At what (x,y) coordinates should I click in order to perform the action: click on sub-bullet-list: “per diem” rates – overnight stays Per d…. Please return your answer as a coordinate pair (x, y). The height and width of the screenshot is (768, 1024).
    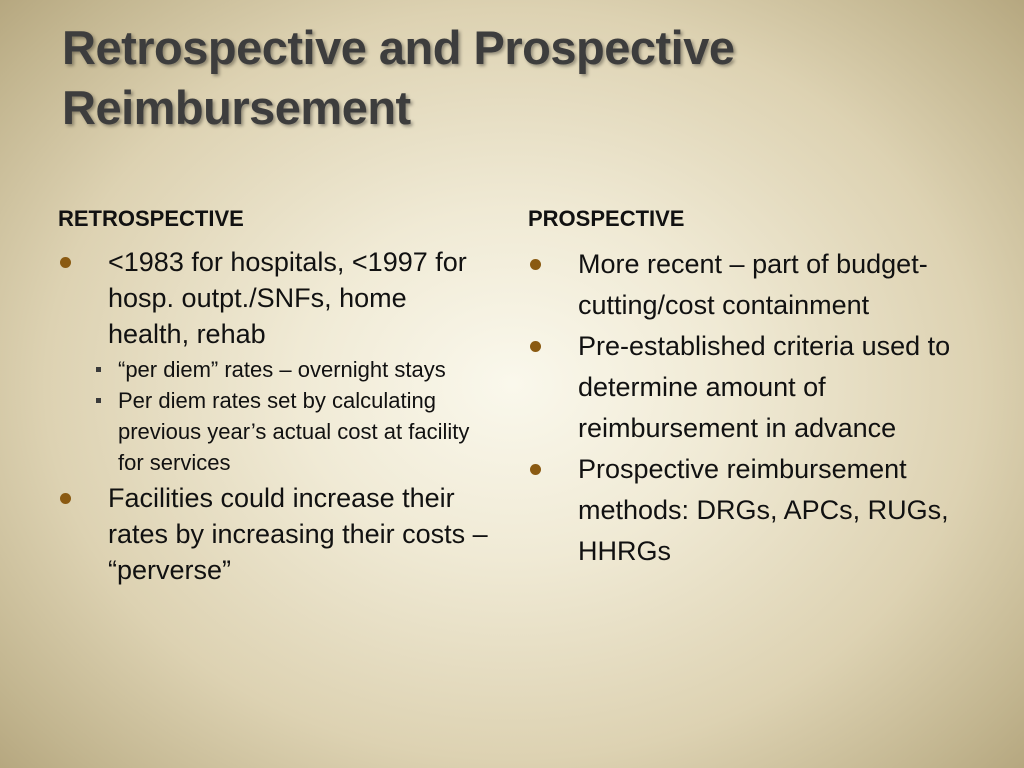
    Looking at the image, I should click on (292, 416).